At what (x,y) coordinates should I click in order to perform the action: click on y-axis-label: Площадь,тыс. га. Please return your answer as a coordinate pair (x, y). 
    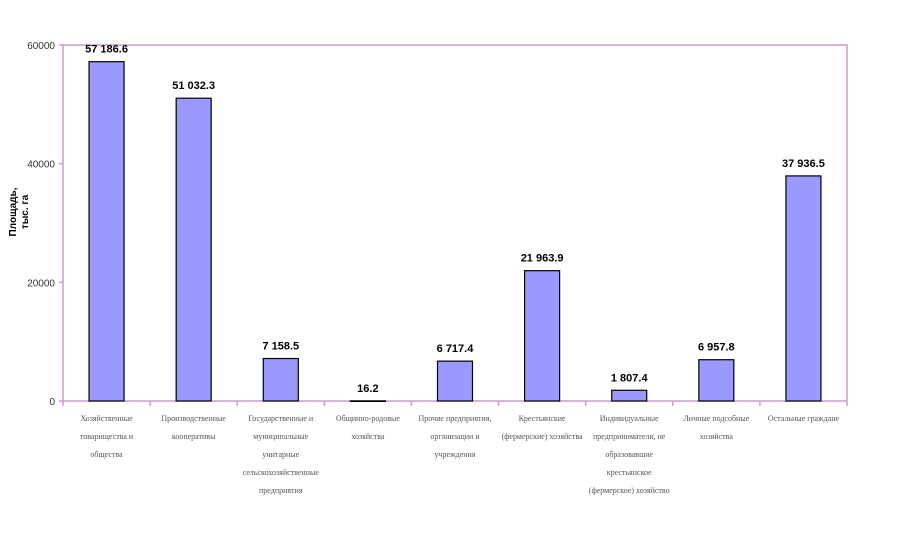
    Looking at the image, I should click on (19, 211).